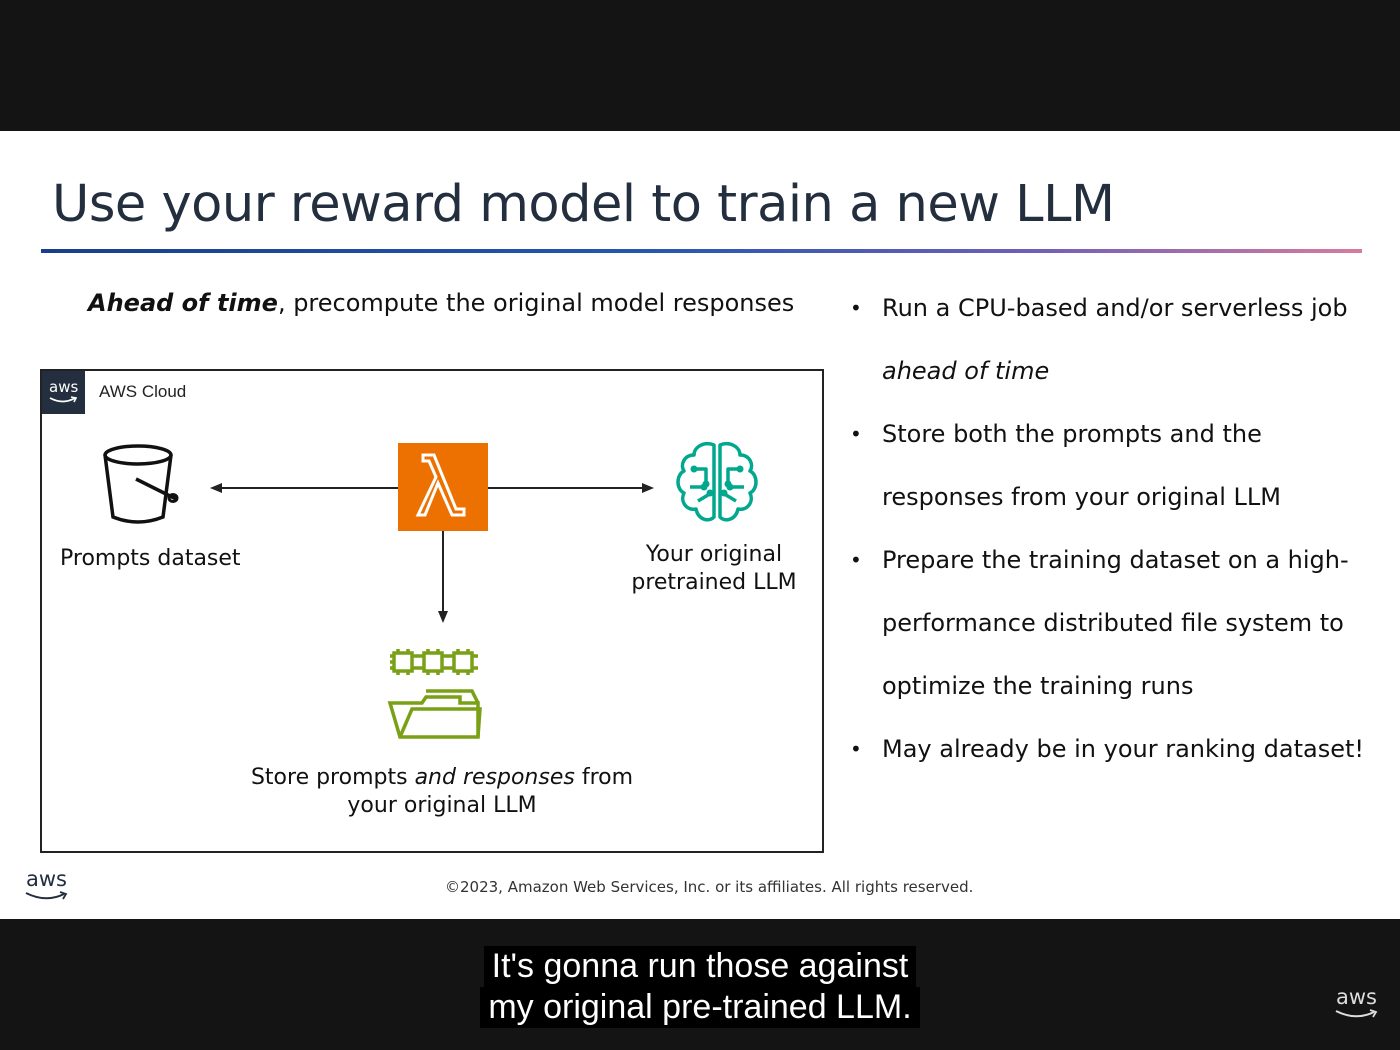 The image size is (1400, 1050). I want to click on bullet-text: performance distributed file system to, so click(1113, 623).